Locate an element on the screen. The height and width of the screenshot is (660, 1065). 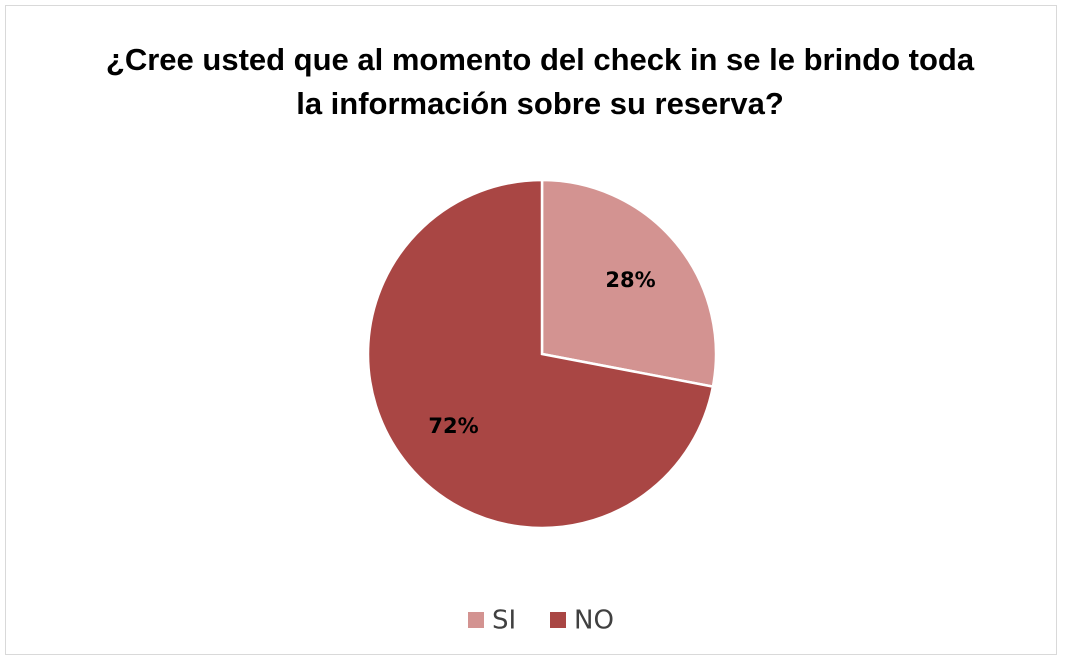
pie-slice is located at coordinates (629, 283).